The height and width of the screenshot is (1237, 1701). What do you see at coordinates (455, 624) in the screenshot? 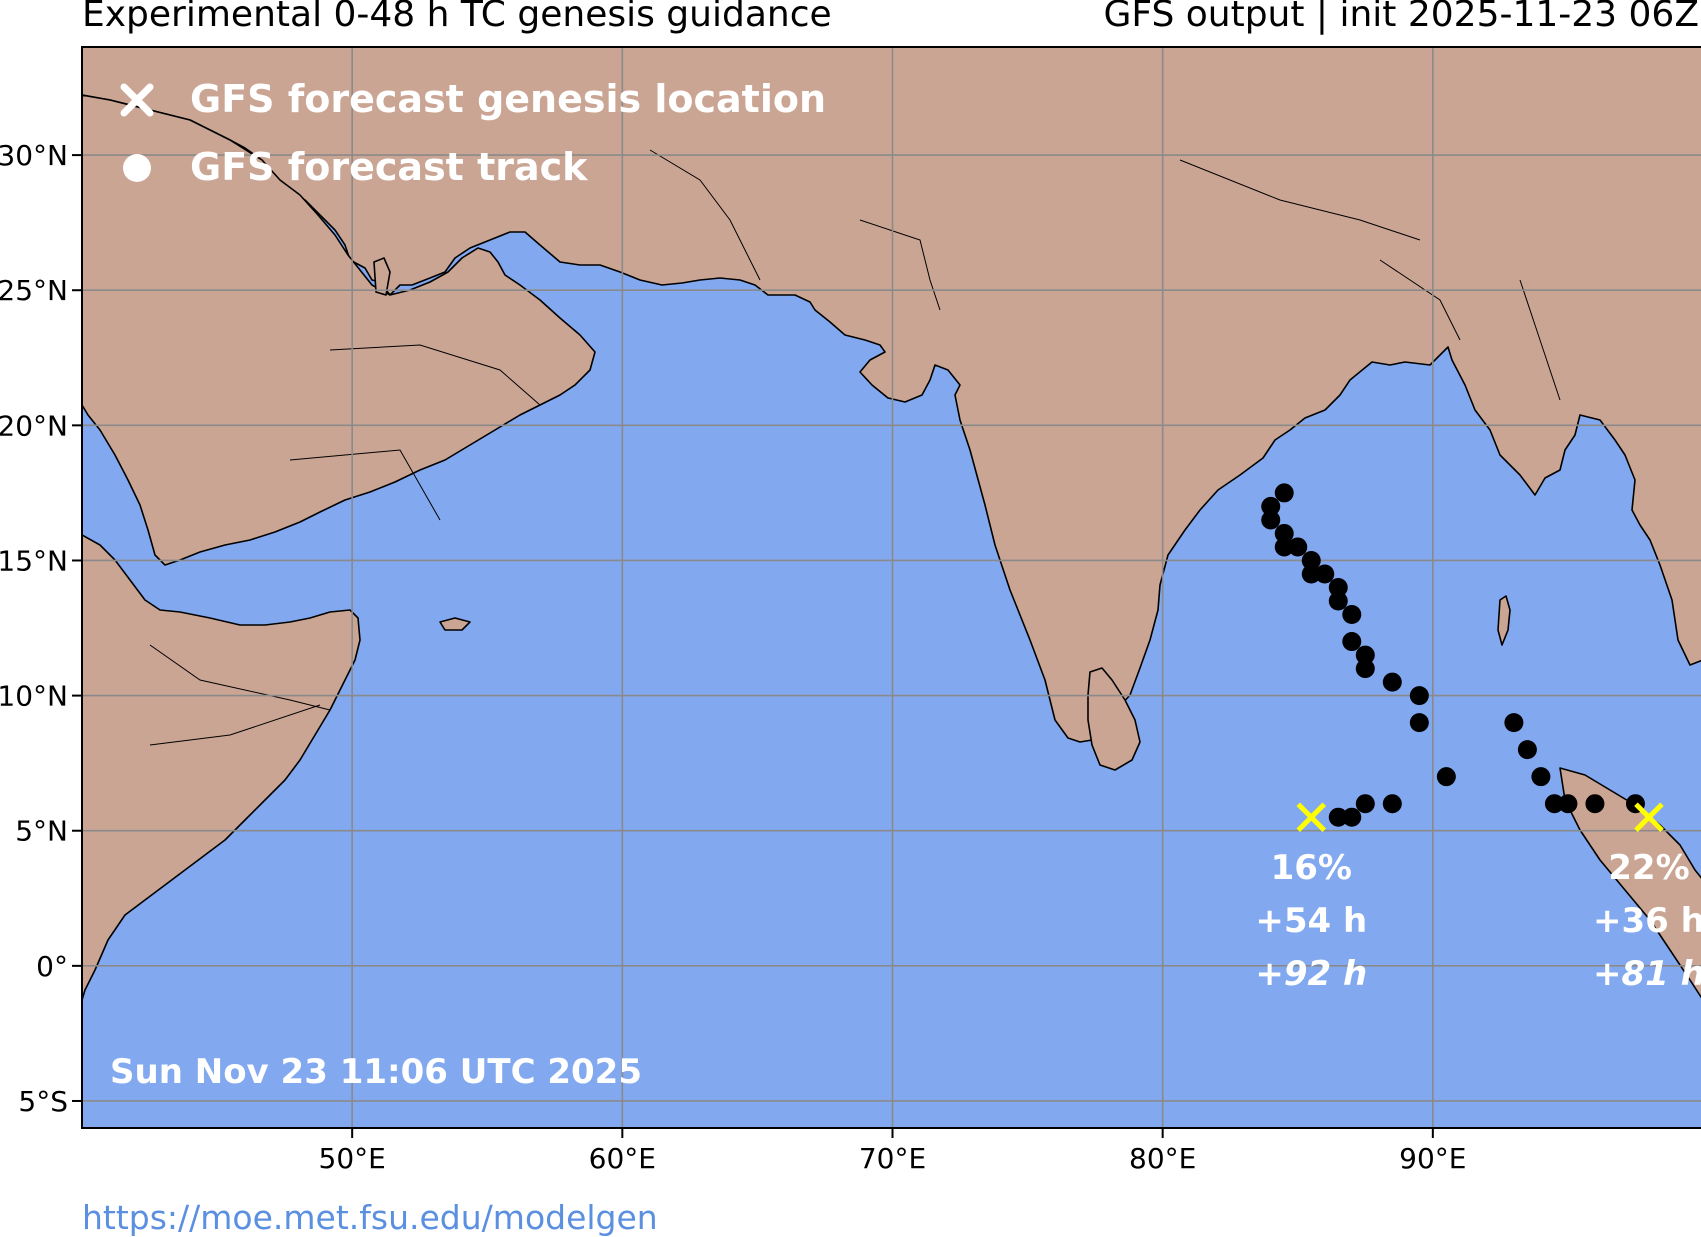
I see `landmass-socotra` at bounding box center [455, 624].